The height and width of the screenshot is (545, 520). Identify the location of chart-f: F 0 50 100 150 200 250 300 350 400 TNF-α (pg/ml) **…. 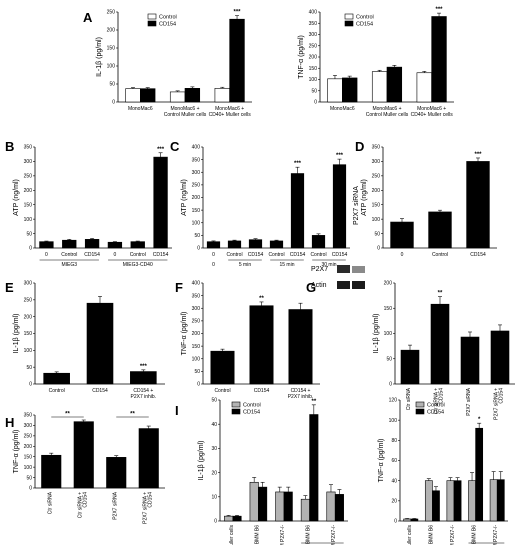
(247, 340).